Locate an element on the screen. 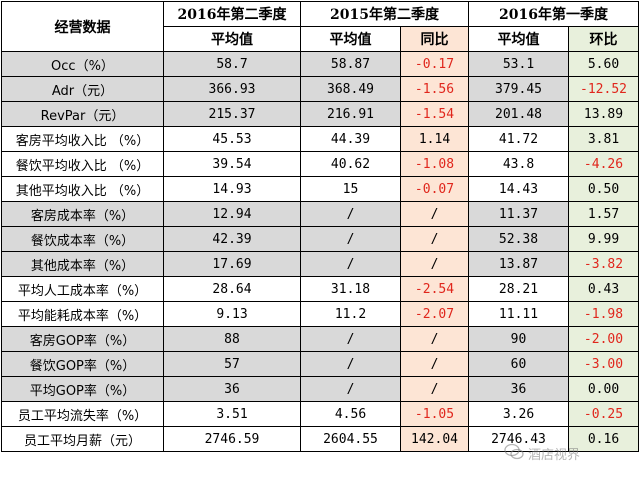 This screenshot has width=640, height=482. header-period-2016q2: 2016年第二季度 is located at coordinates (232, 14).